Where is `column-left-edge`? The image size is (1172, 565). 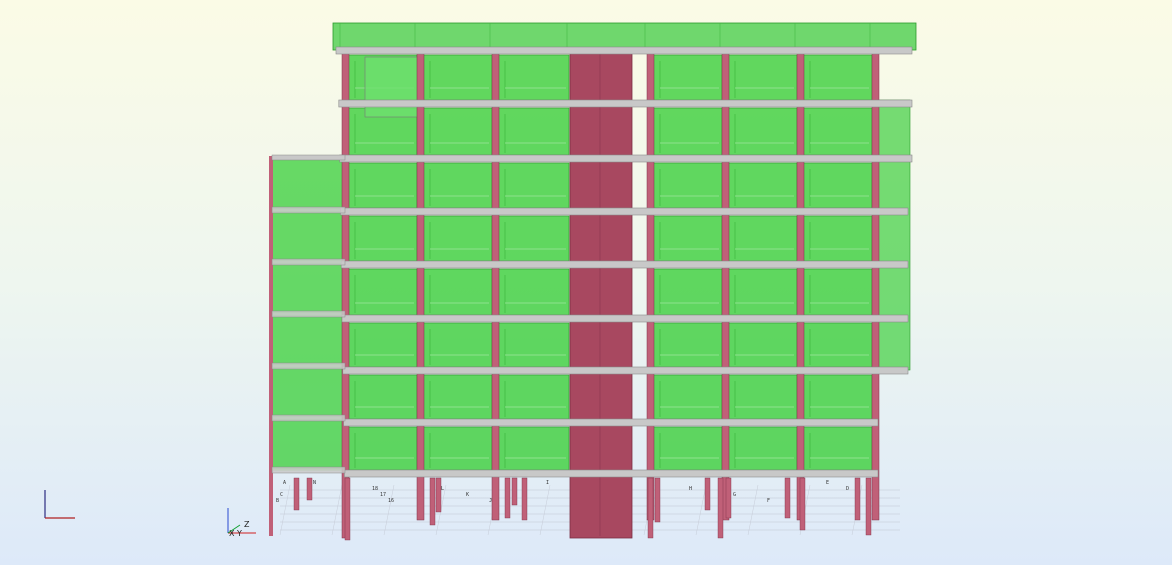
column-left-edge is located at coordinates (271, 346).